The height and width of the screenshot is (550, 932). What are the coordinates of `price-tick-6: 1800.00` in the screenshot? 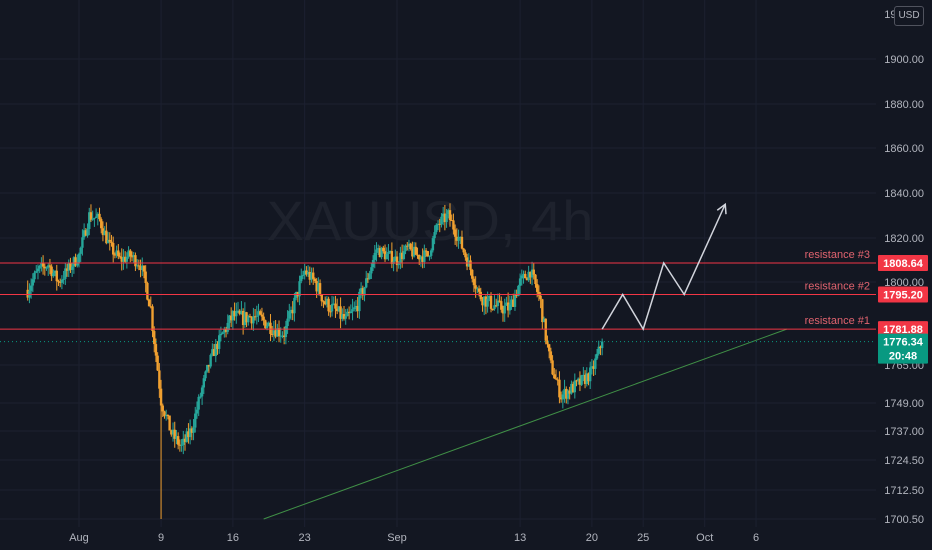 It's located at (904, 283).